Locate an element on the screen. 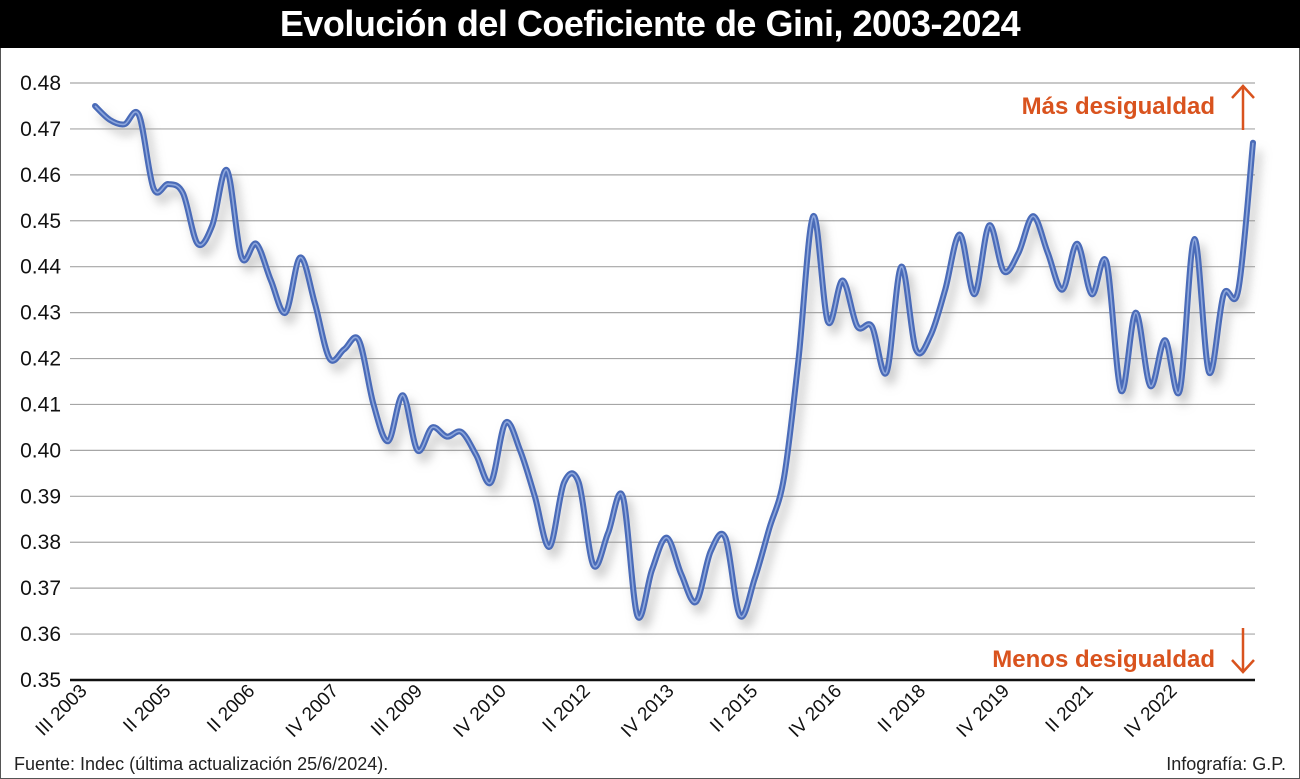 This screenshot has height=779, width=1300. y-tick-label: 0.36 is located at coordinates (40, 634).